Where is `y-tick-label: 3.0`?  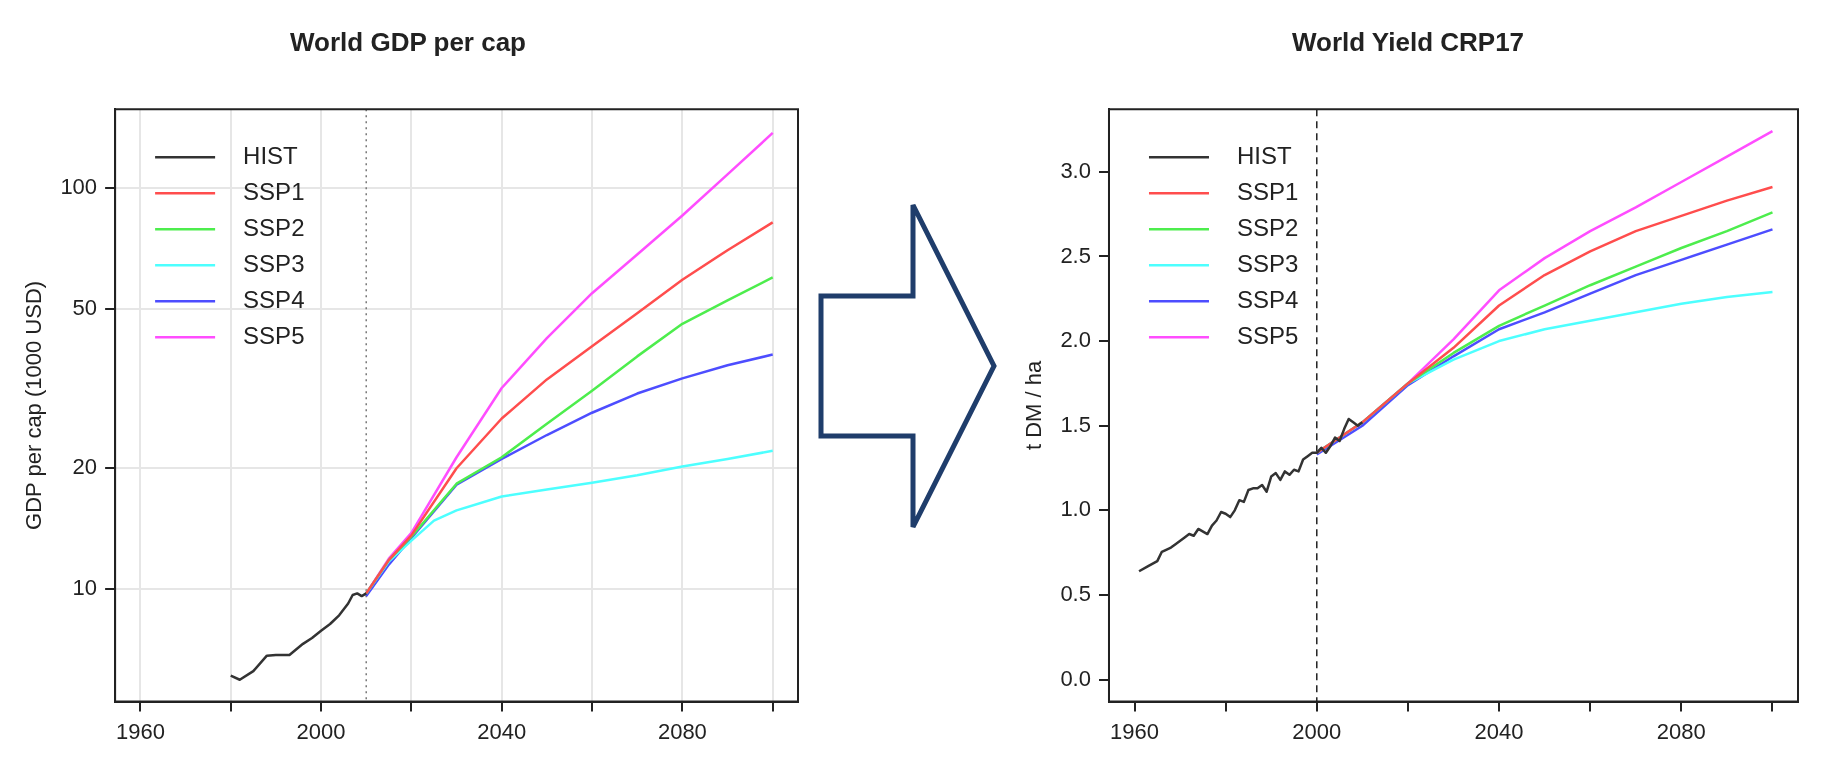
y-tick-label: 3.0 is located at coordinates (1075, 170).